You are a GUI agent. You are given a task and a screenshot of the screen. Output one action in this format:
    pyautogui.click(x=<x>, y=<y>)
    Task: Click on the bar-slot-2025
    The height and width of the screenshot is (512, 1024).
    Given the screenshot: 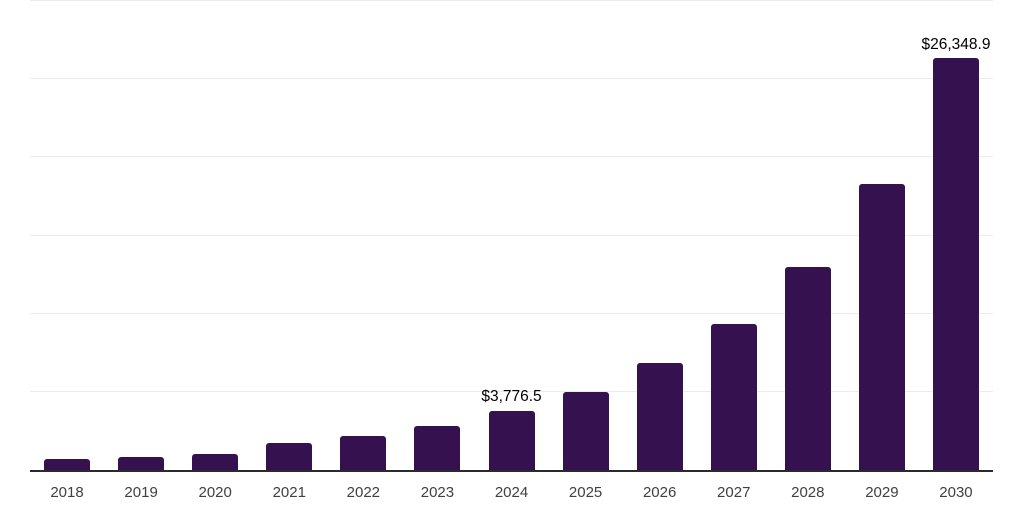 What is the action you would take?
    pyautogui.click(x=586, y=235)
    